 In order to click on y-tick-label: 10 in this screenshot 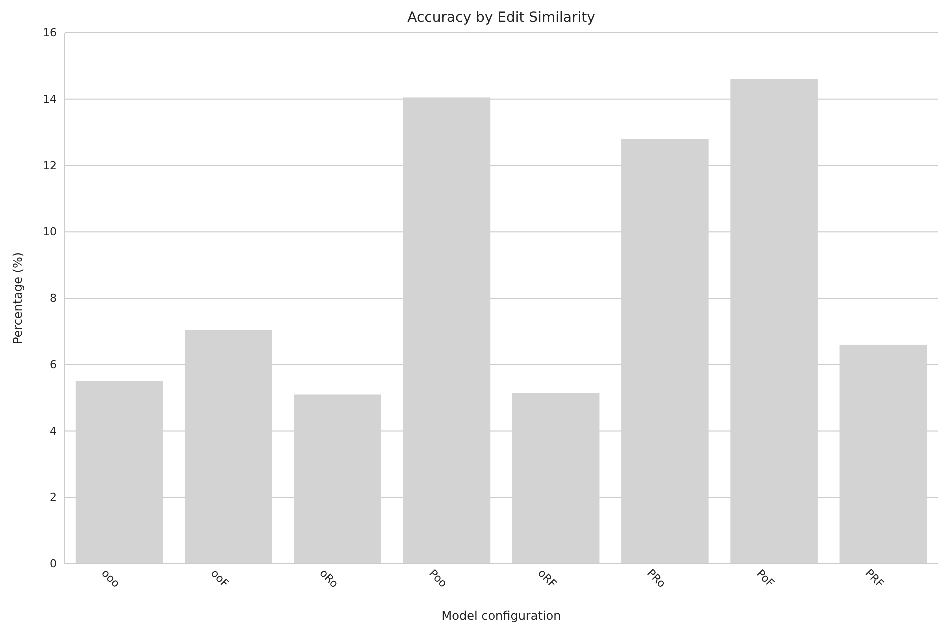, I will do `click(50, 232)`.